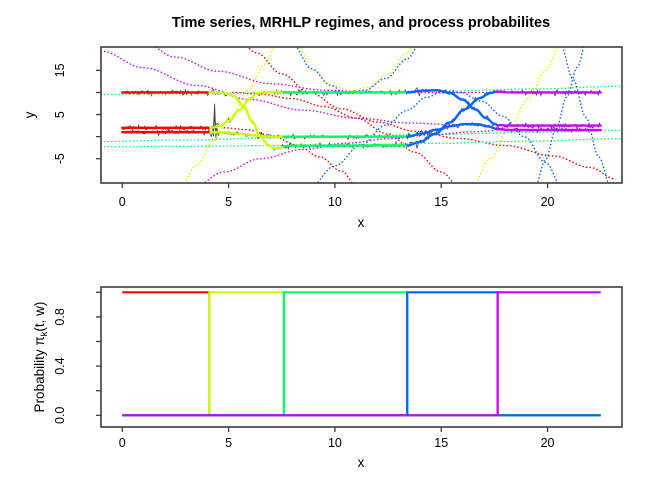 The height and width of the screenshot is (480, 672). I want to click on y-tick-label: 0.4, so click(60, 365).